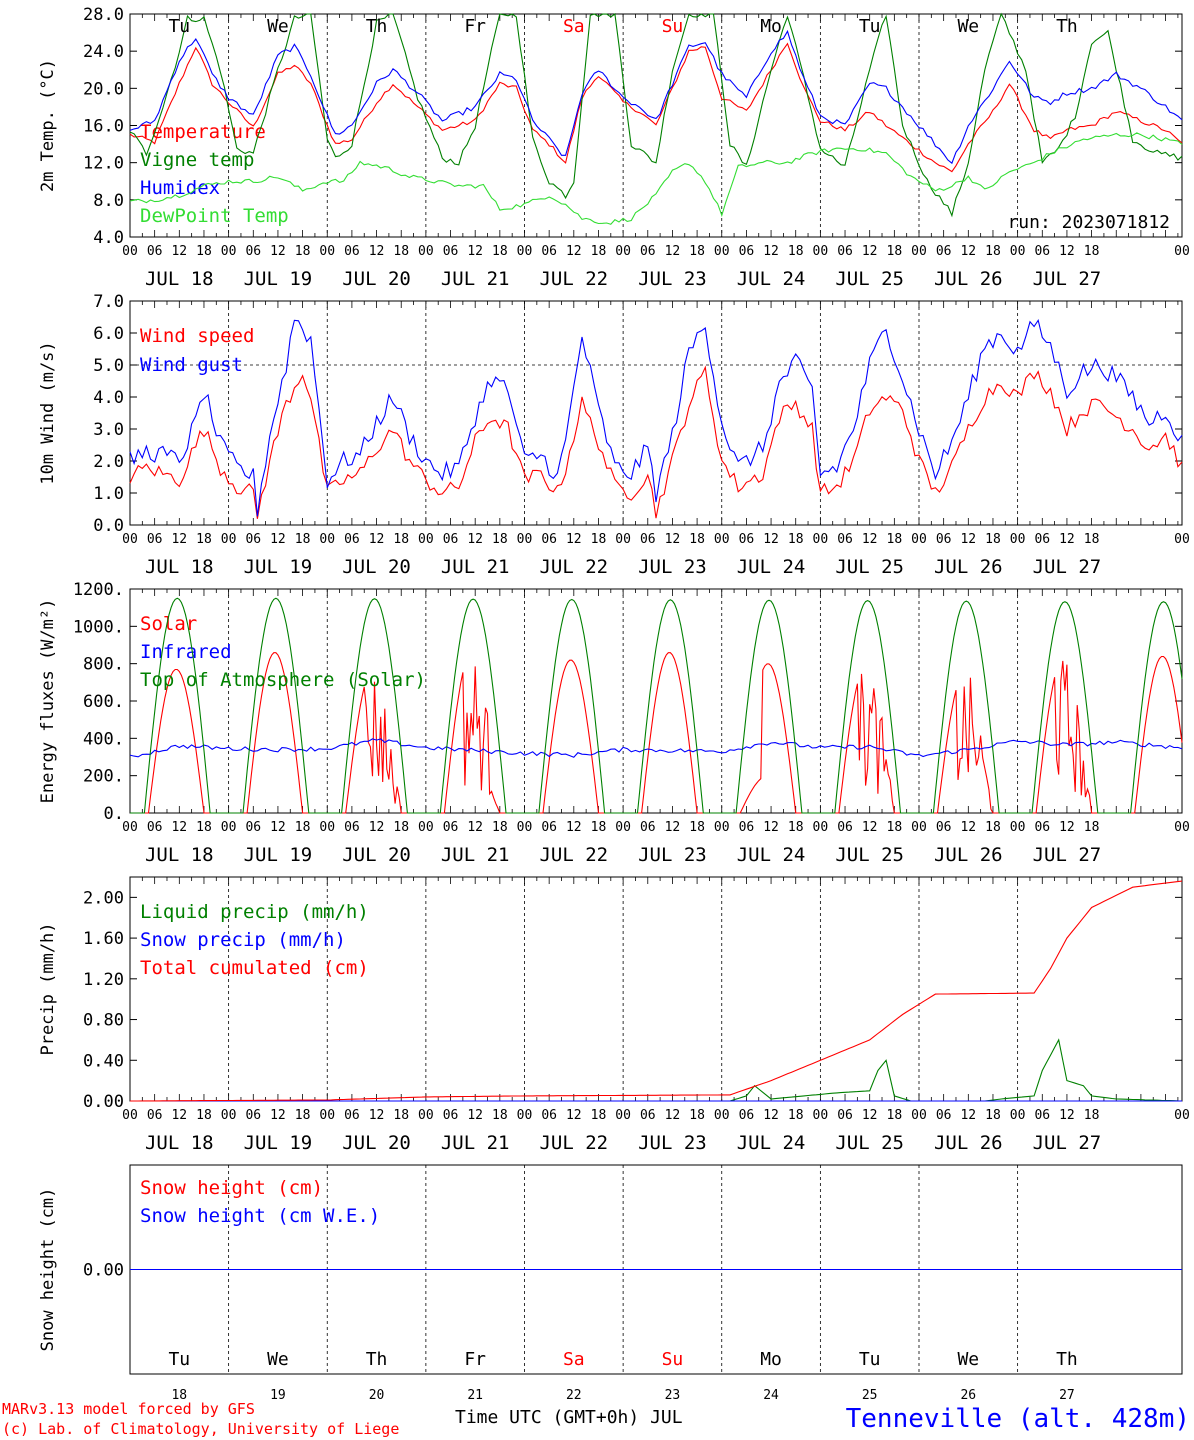 The width and height of the screenshot is (1194, 1440). Describe the element at coordinates (48, 701) in the screenshot. I see `y-axis-label: Energy fluxes (W/m²)` at that location.